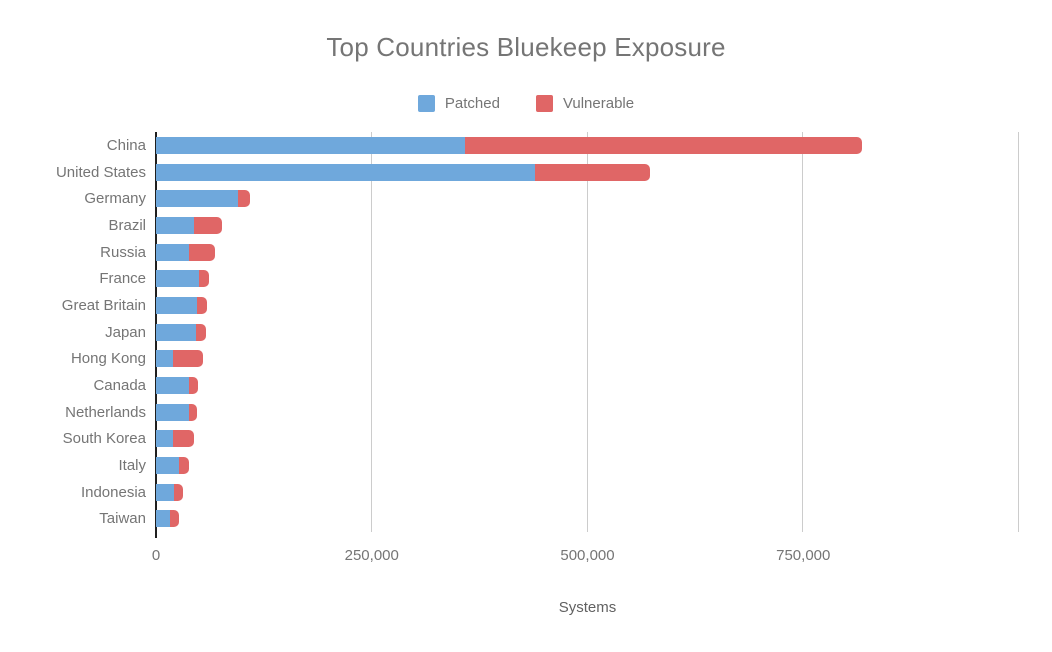 This screenshot has height=652, width=1052. I want to click on category-label: Japan, so click(125, 332).